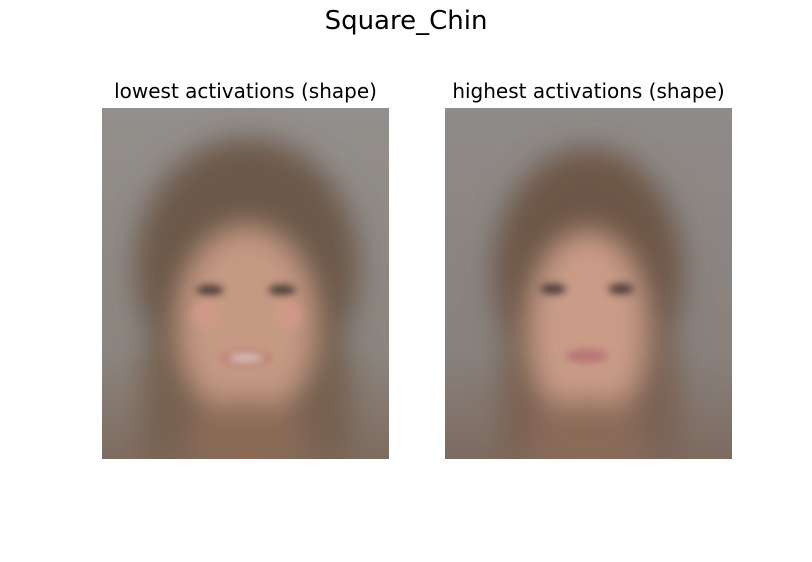 The width and height of the screenshot is (812, 562). What do you see at coordinates (245, 91) in the screenshot?
I see `panel-title-lowest: lowest activations (shape)` at bounding box center [245, 91].